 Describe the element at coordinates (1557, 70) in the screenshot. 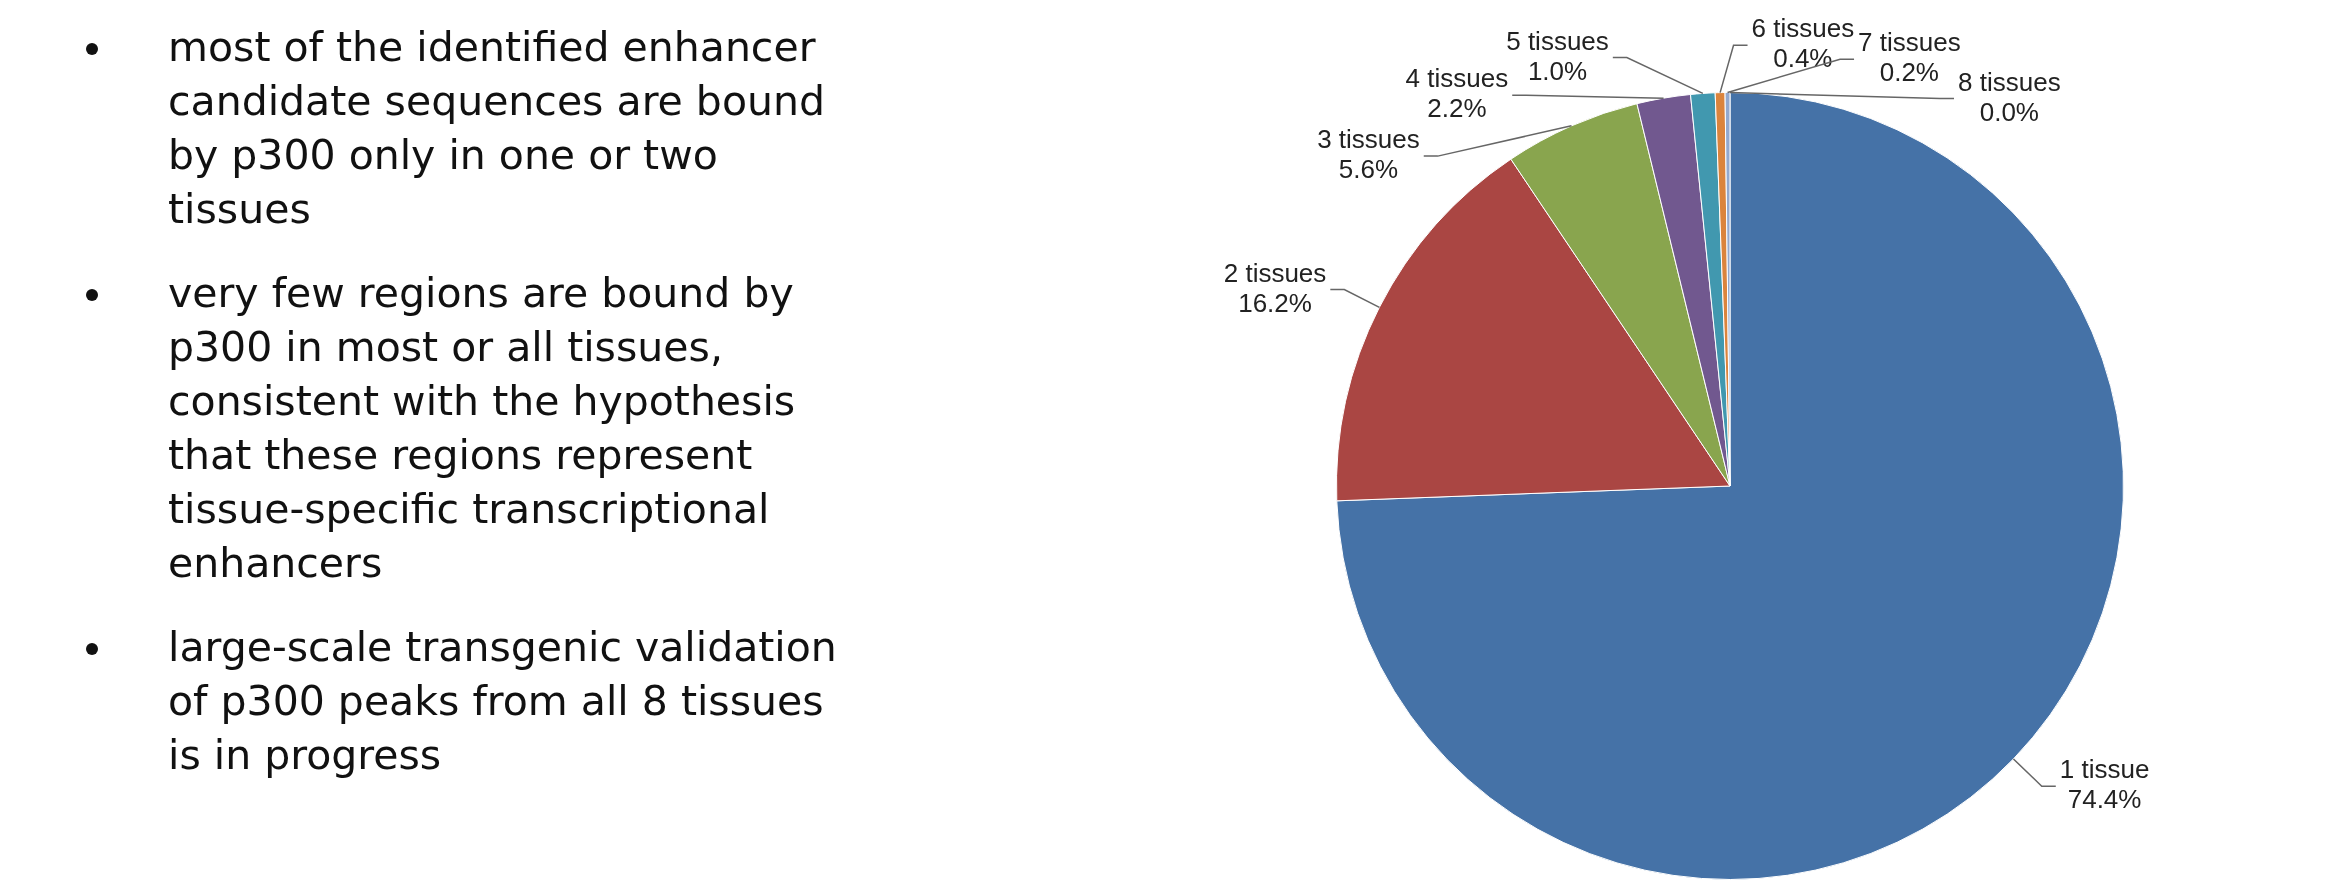

I see `data-label: 1.0%` at that location.